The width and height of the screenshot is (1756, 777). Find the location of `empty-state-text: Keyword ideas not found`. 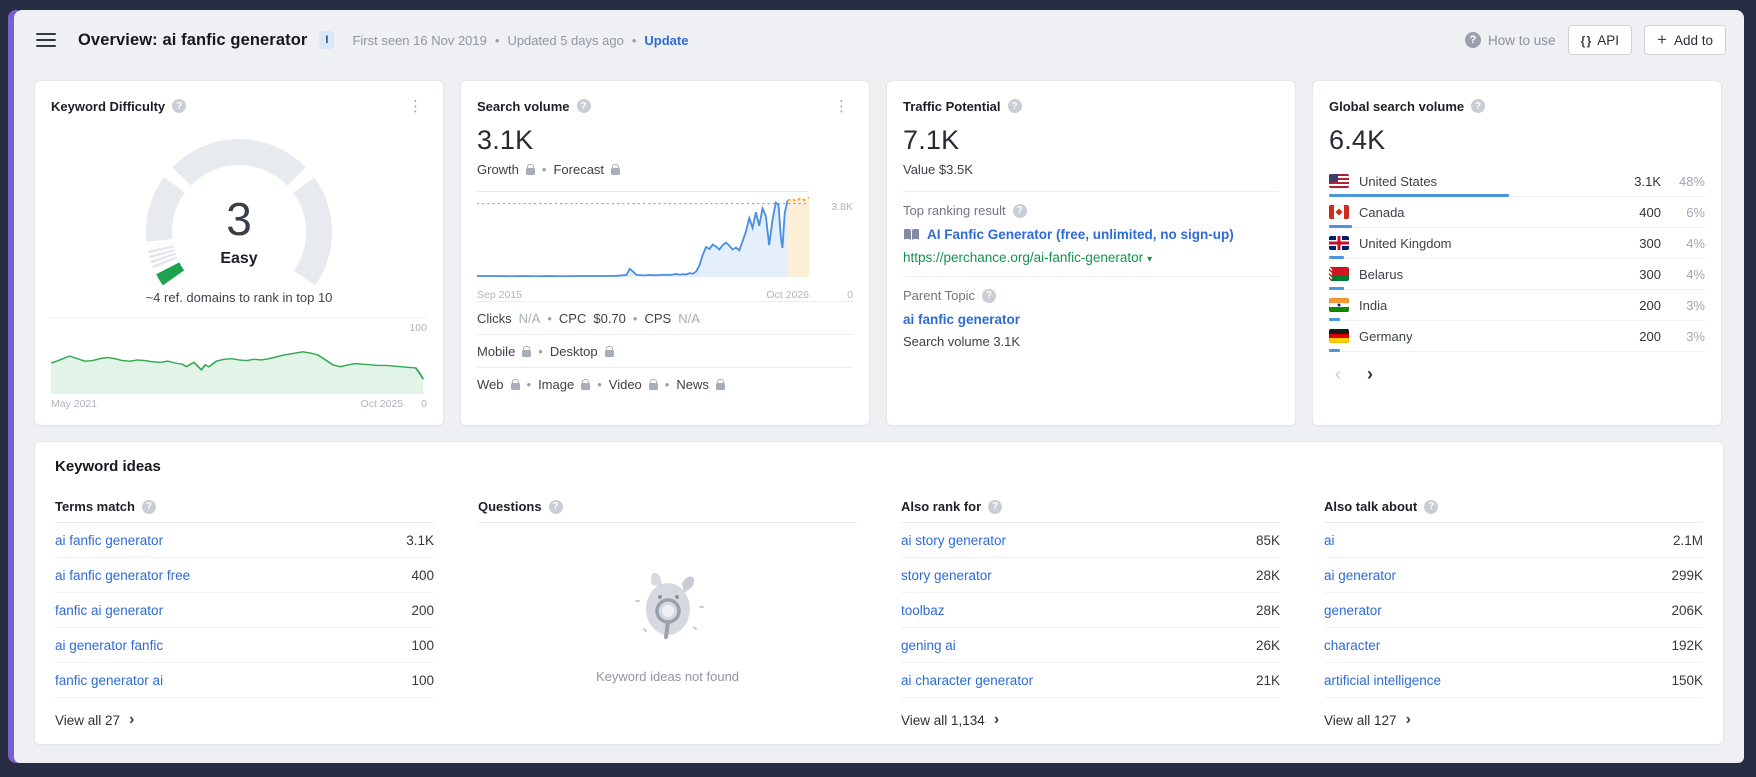

empty-state-text: Keyword ideas not found is located at coordinates (667, 676).